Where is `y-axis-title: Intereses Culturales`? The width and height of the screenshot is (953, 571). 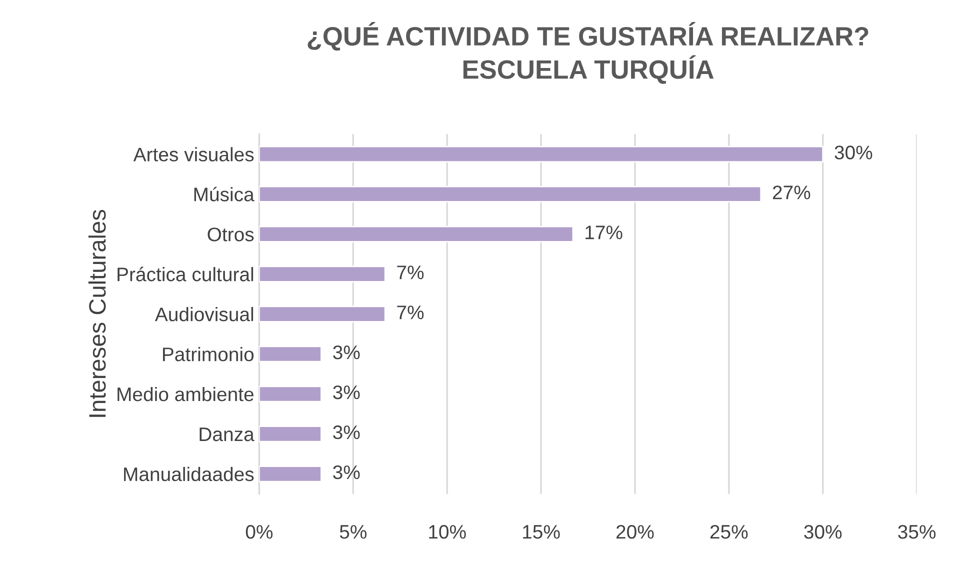 y-axis-title: Intereses Culturales is located at coordinates (97, 313).